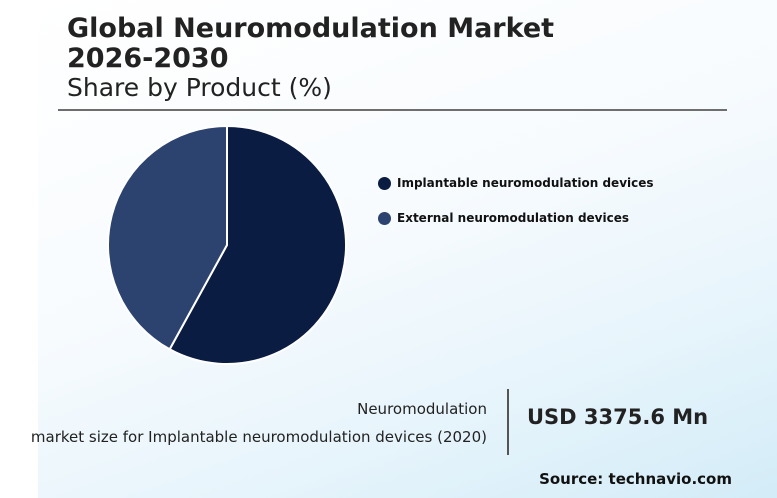  Describe the element at coordinates (422, 409) in the screenshot. I see `stat-label-line1: Neuromodulation` at that location.